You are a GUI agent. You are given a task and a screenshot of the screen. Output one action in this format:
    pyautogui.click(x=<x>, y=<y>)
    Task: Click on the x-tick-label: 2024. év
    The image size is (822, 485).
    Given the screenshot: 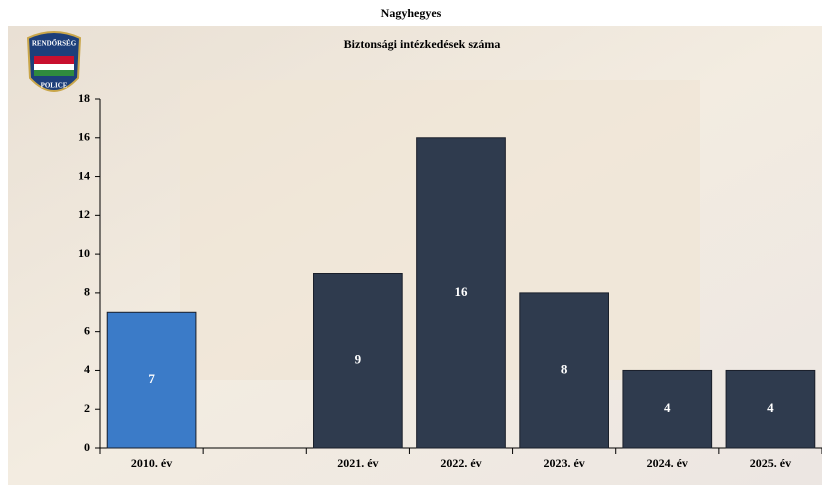 What is the action you would take?
    pyautogui.click(x=667, y=463)
    